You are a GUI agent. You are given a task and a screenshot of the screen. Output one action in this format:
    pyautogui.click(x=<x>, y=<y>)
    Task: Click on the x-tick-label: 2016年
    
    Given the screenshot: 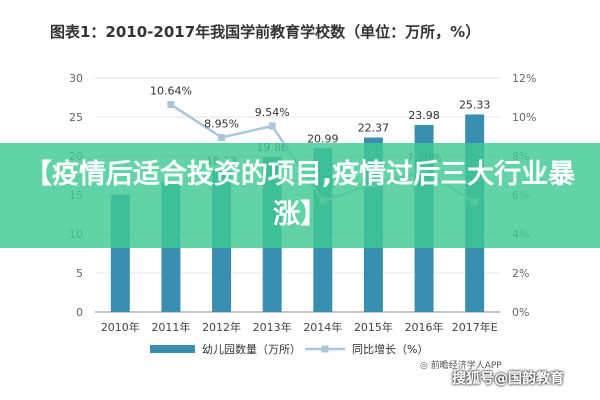 What is the action you would take?
    pyautogui.click(x=424, y=327)
    